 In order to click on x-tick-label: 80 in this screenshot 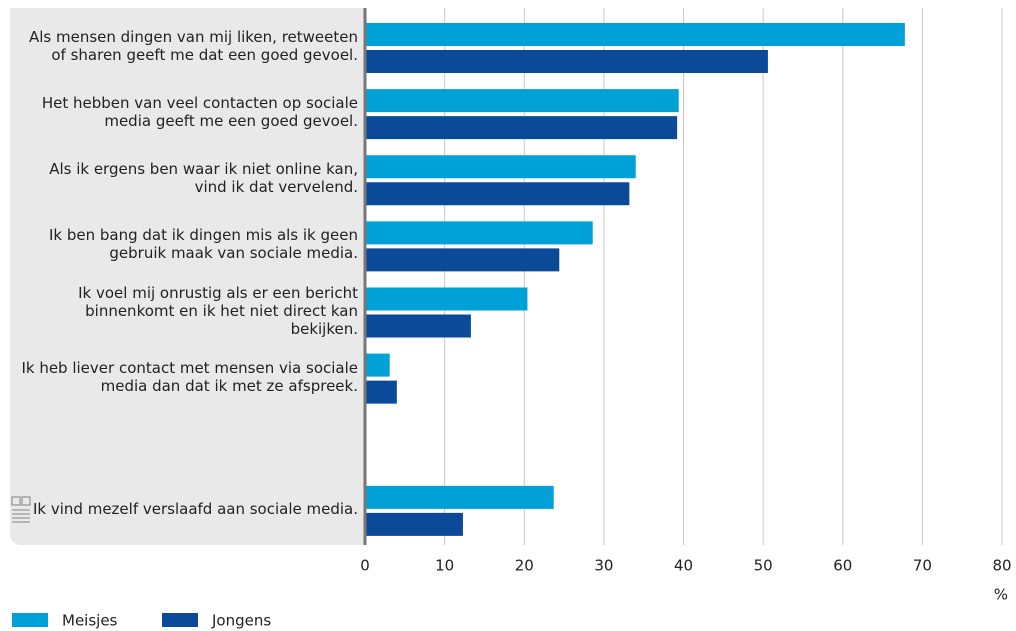, I will do `click(1001, 566)`.